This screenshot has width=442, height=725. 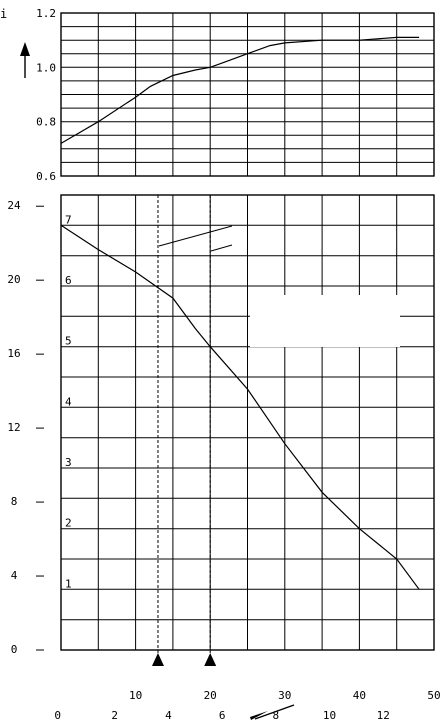 I want to click on head-y-tick: 1, so click(x=68, y=583).